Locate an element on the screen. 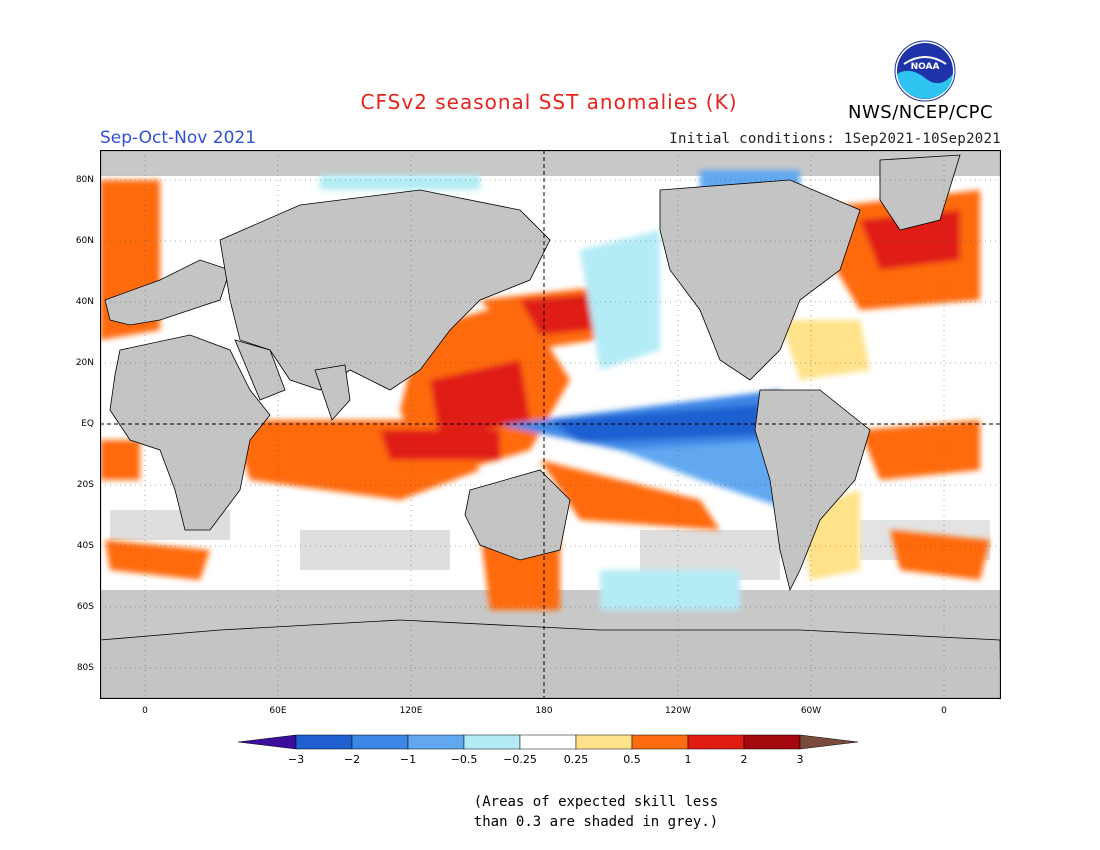  colorbar: −3 −2 −1 −0.5 −0.25 0.25 0.5 1 2 3 is located at coordinates (548, 750).